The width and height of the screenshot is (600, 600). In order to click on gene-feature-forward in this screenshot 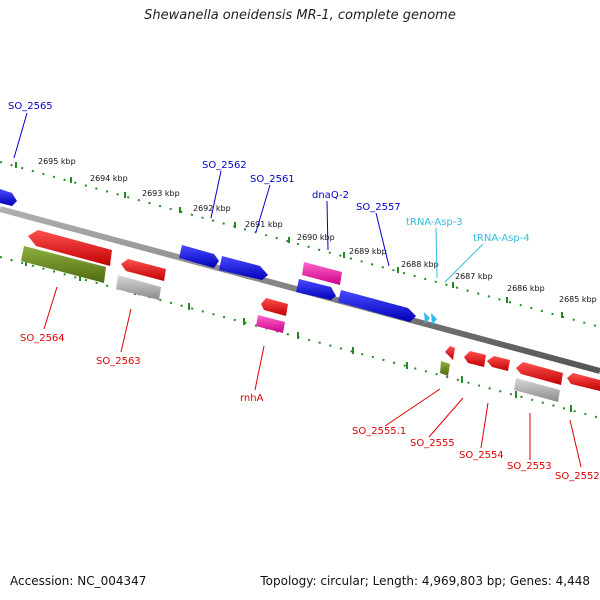, I will do `click(8, 197)`.